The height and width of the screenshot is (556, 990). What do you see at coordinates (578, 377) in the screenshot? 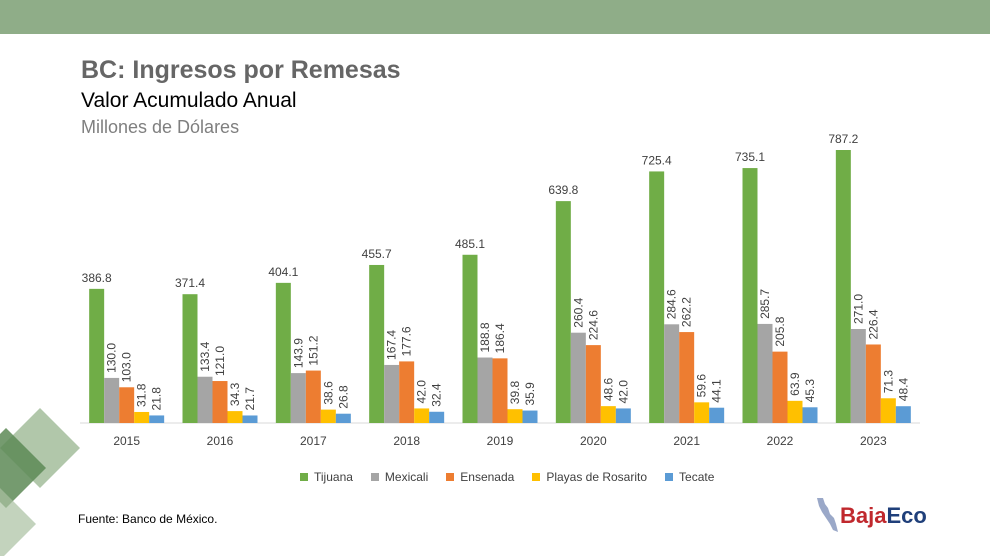
I see `bar-mexicali-2020` at bounding box center [578, 377].